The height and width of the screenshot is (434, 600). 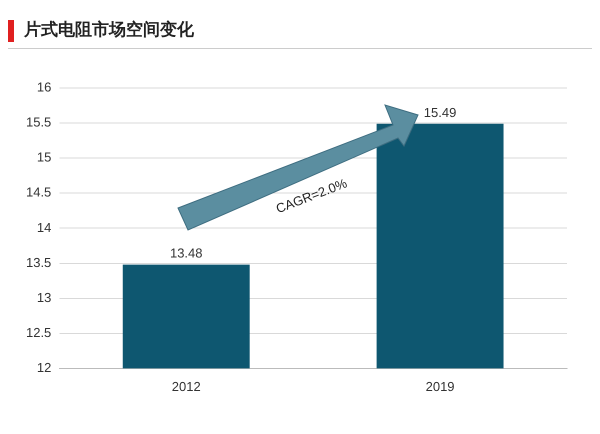 What do you see at coordinates (39, 332) in the screenshot?
I see `y-tick-label: 12.5` at bounding box center [39, 332].